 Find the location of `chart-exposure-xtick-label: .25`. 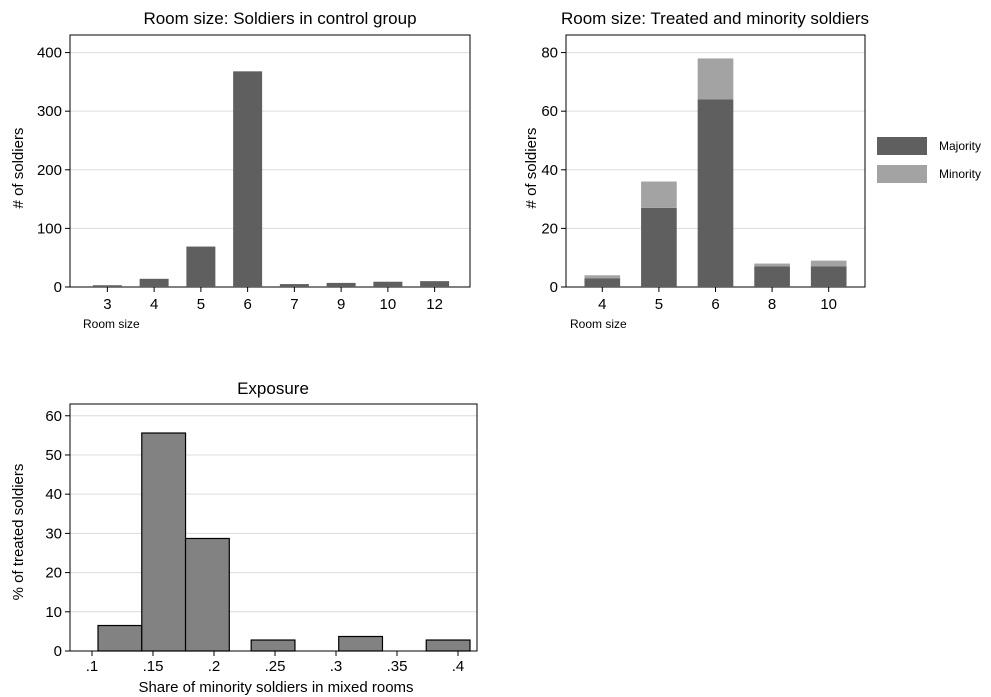

chart-exposure-xtick-label: .25 is located at coordinates (275, 666).